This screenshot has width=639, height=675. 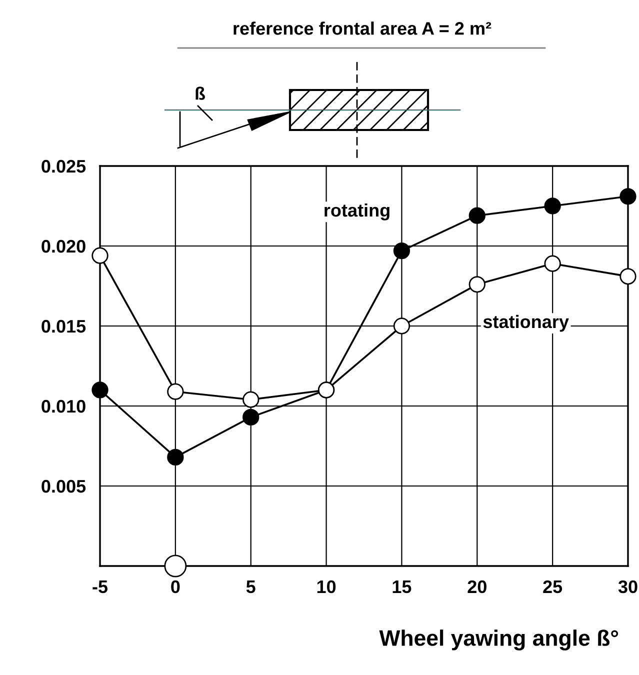 What do you see at coordinates (64, 406) in the screenshot?
I see `y-tick-label: 0.010` at bounding box center [64, 406].